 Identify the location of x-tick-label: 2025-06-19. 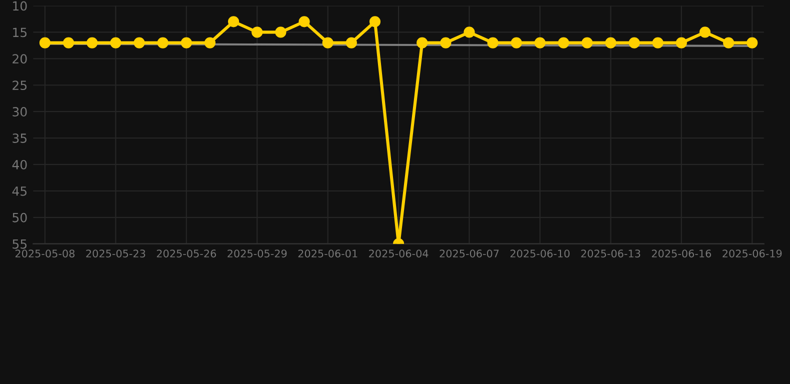
(752, 254).